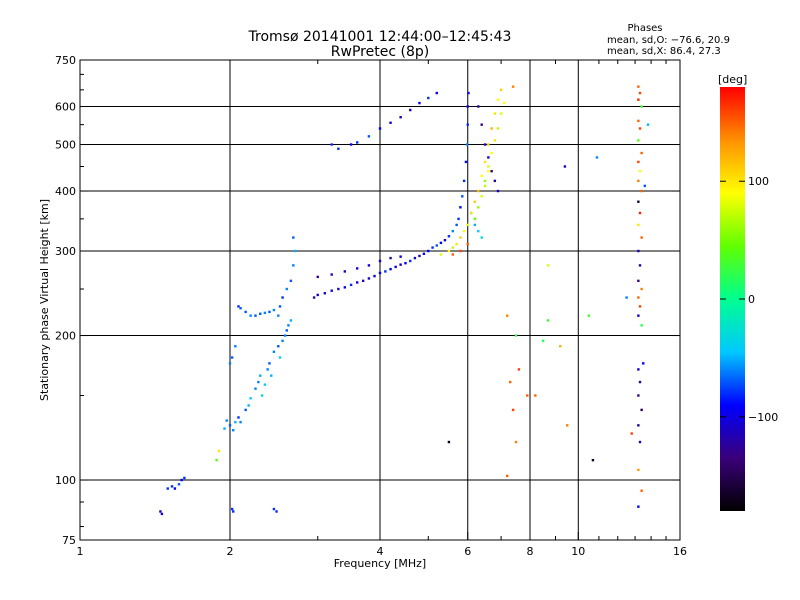 Image resolution: width=800 pixels, height=600 pixels. What do you see at coordinates (230, 551) in the screenshot?
I see `x-tick-label: 2` at bounding box center [230, 551].